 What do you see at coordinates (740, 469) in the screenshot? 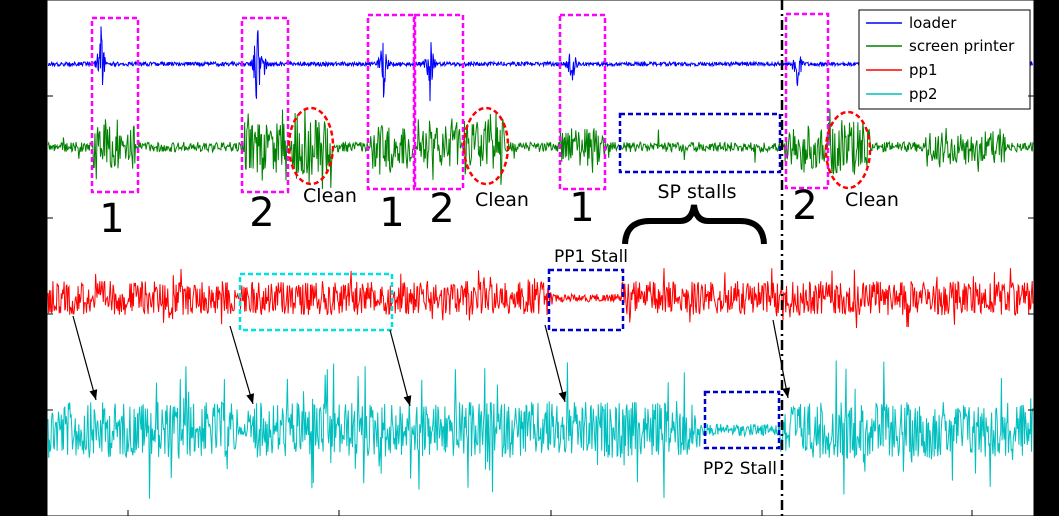
I see `annotation-text: PP2 Stall` at bounding box center [740, 469].